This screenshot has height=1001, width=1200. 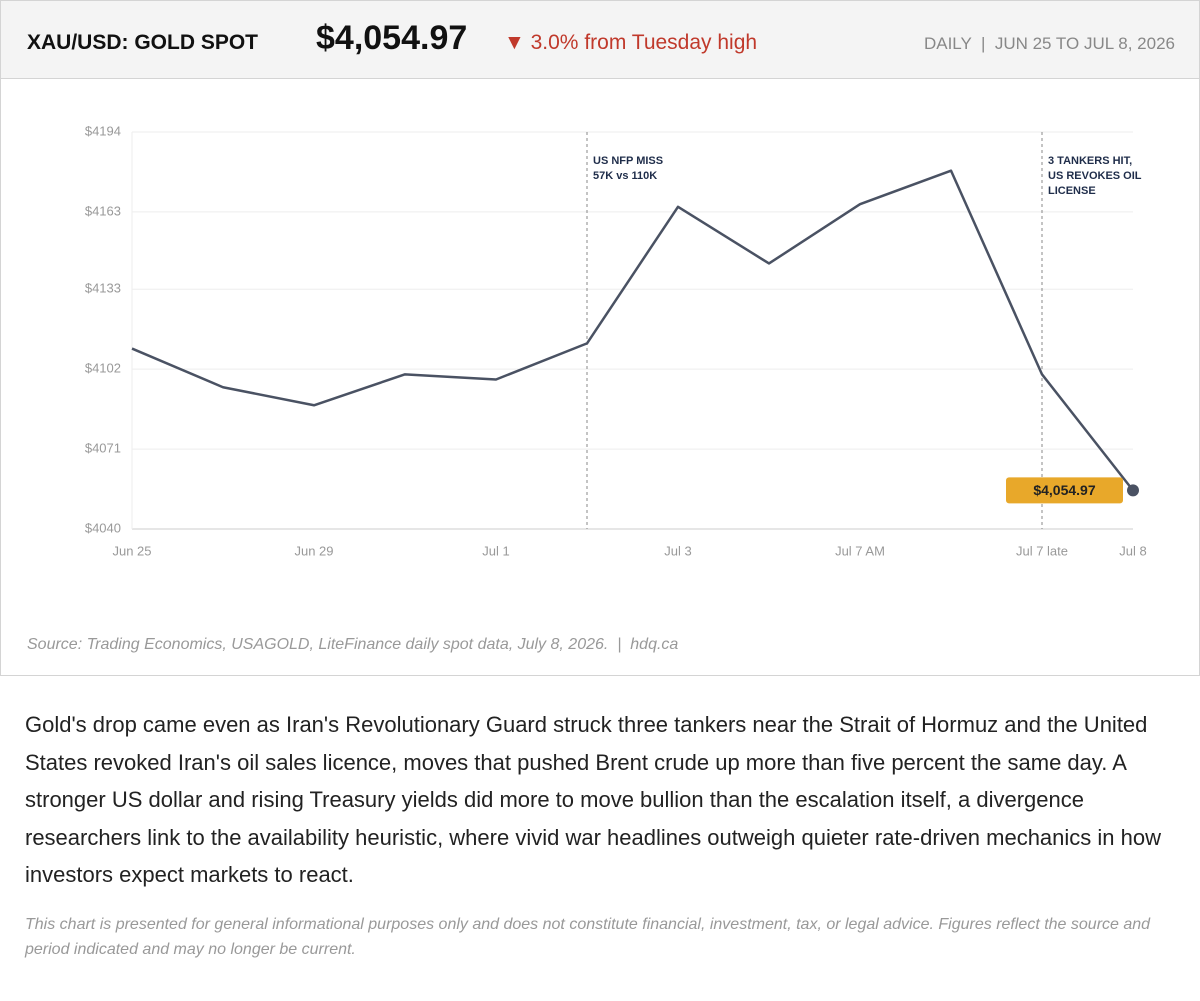 What do you see at coordinates (1049, 43) in the screenshot?
I see `period: DAILY | JUN 25 TO JUL 8, 2026` at bounding box center [1049, 43].